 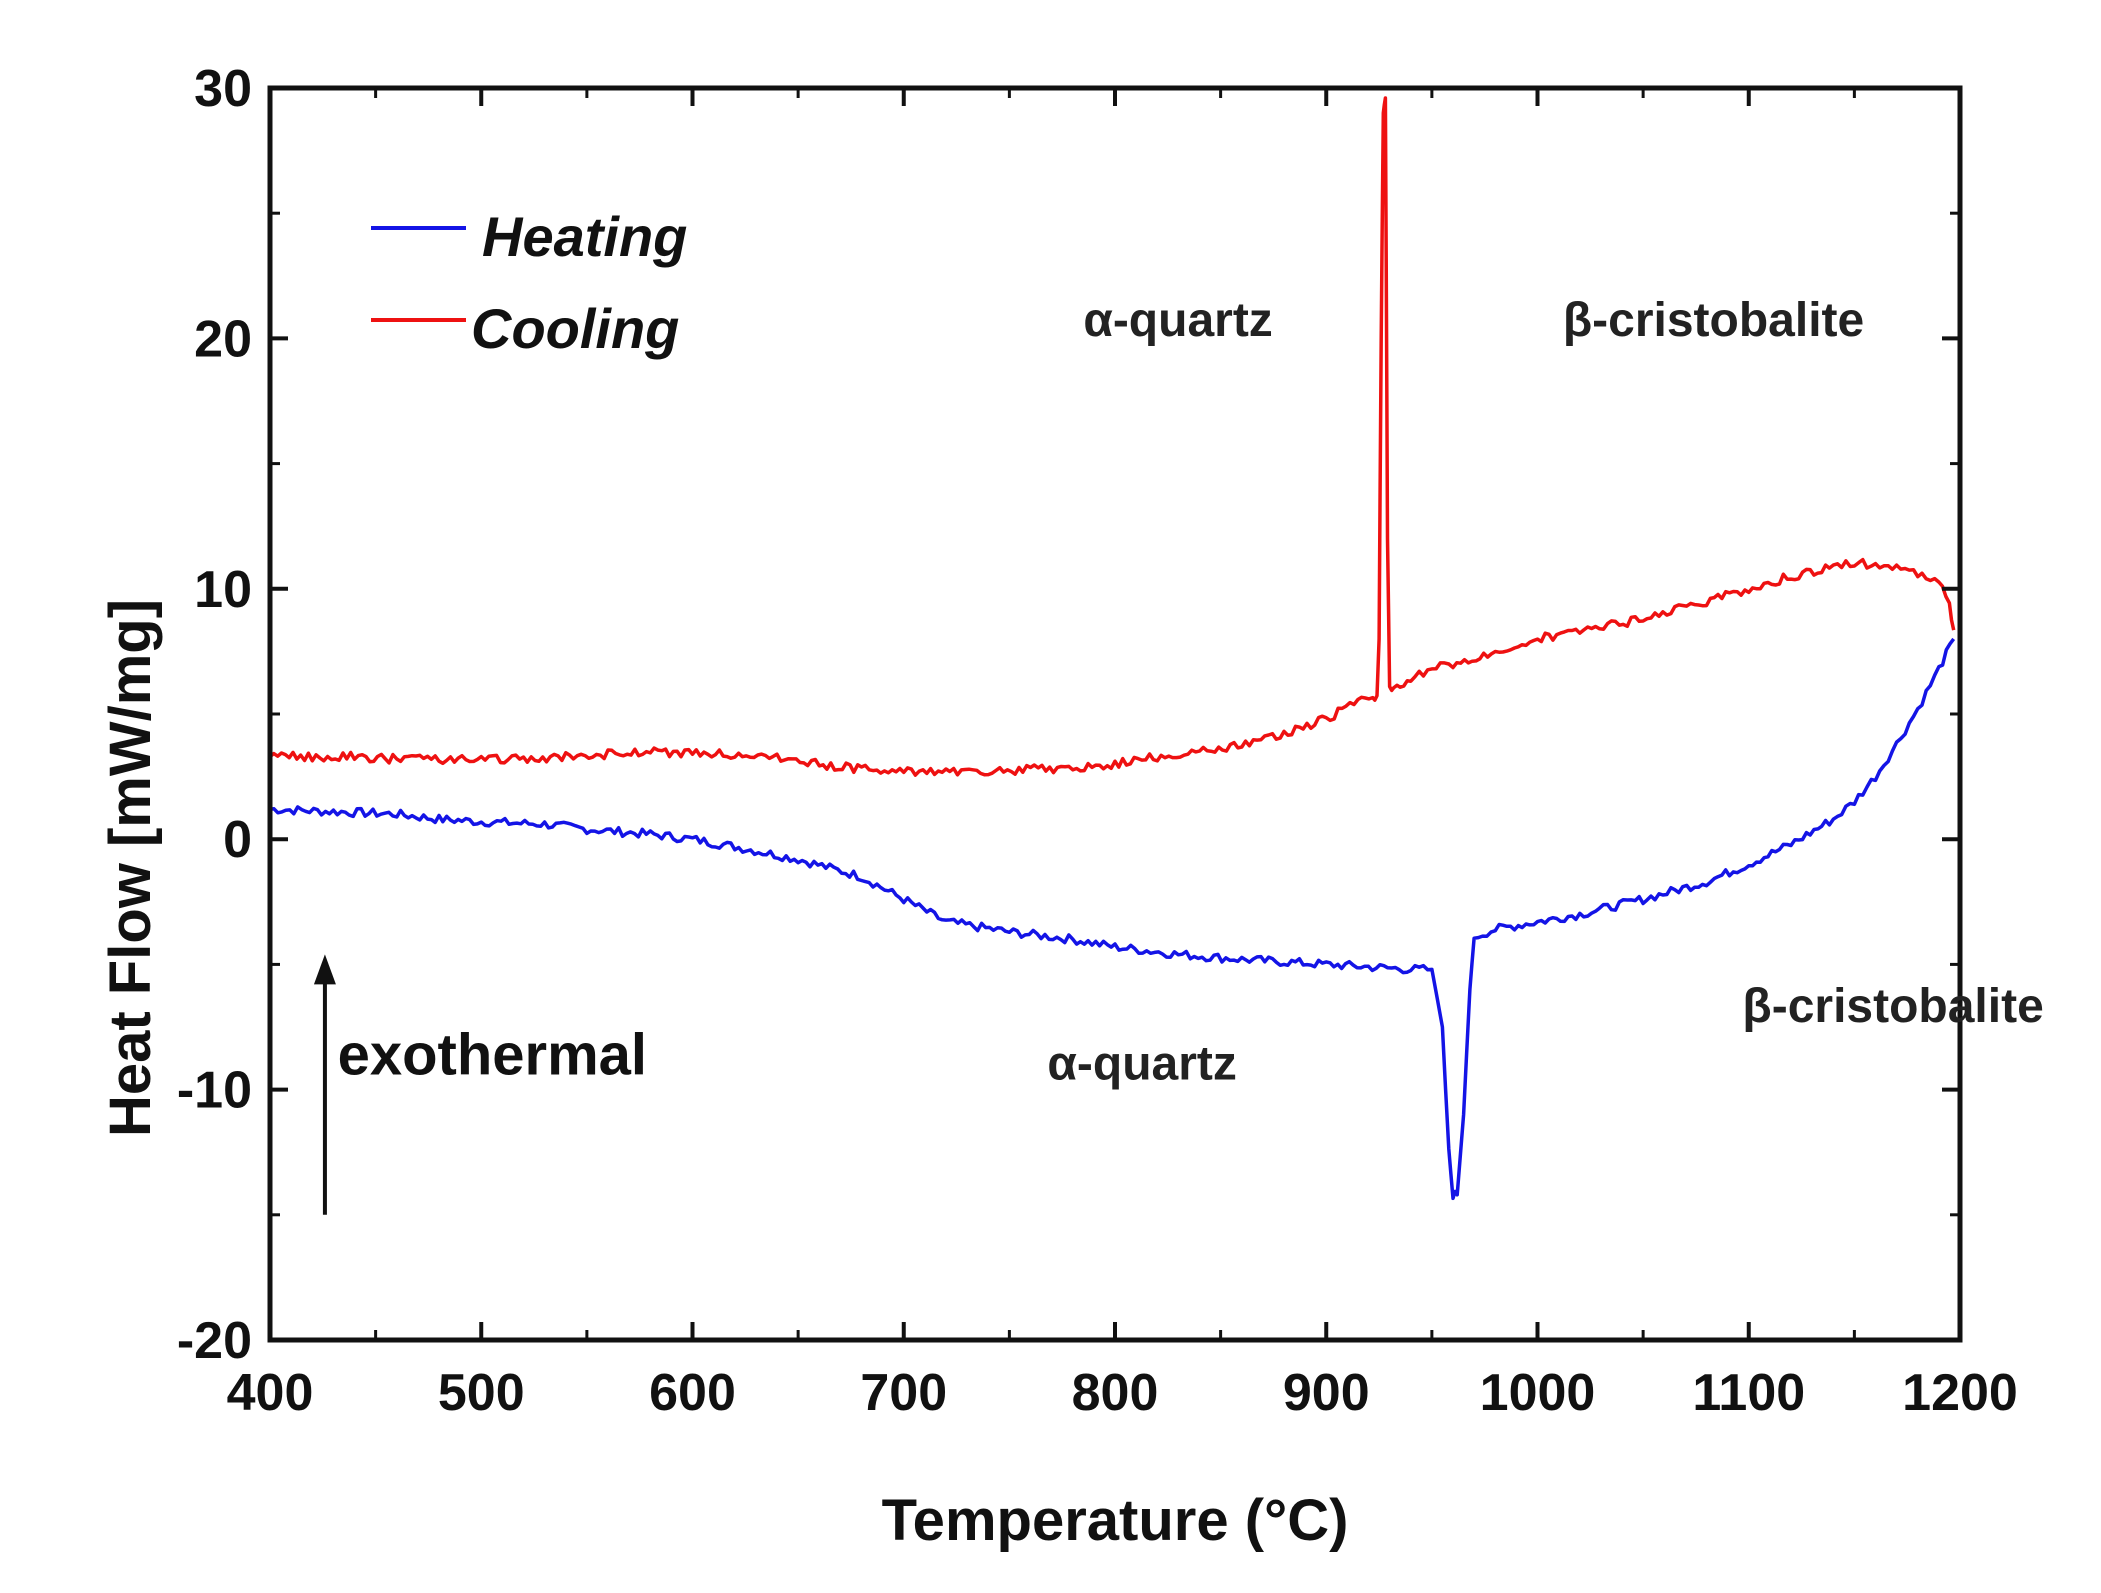 What do you see at coordinates (223, 89) in the screenshot?
I see `y-tick-label: 30` at bounding box center [223, 89].